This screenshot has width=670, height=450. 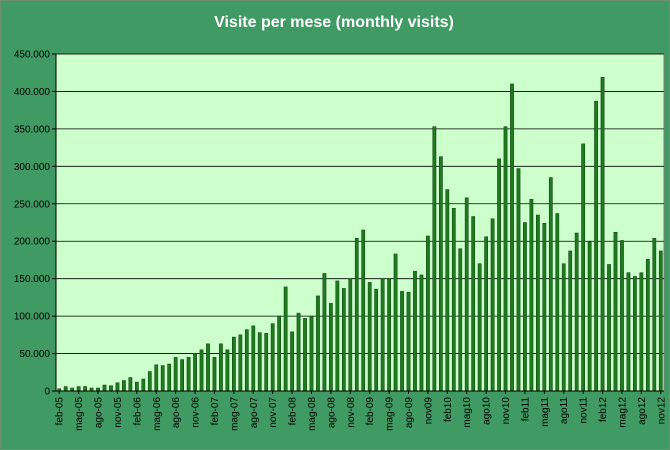 I want to click on x-tick-label: ago-05, so click(x=99, y=413).